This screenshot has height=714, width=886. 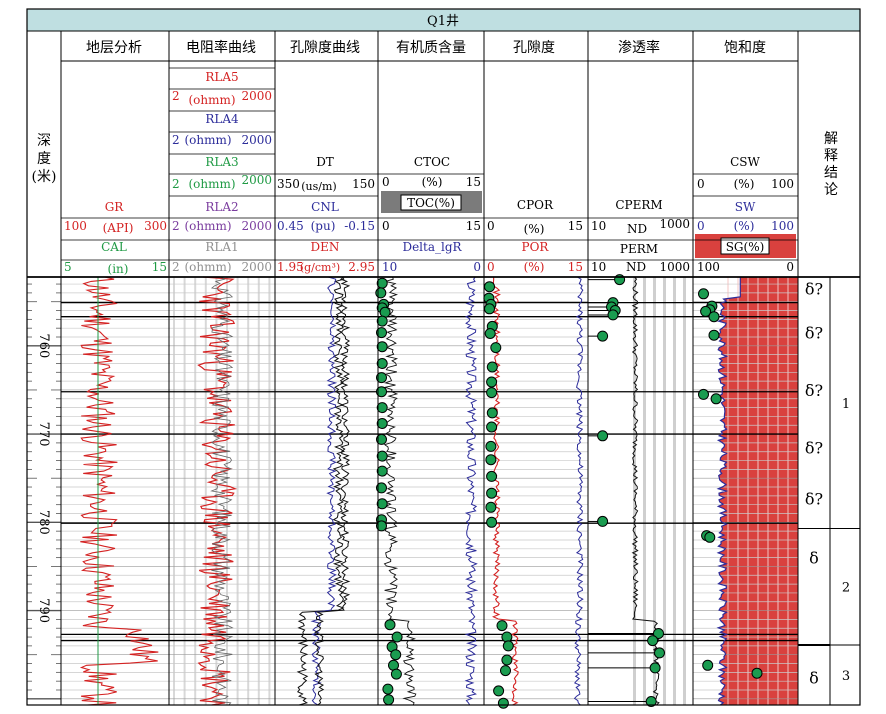 What do you see at coordinates (256, 96) in the screenshot?
I see `rla5-hi: 2000` at bounding box center [256, 96].